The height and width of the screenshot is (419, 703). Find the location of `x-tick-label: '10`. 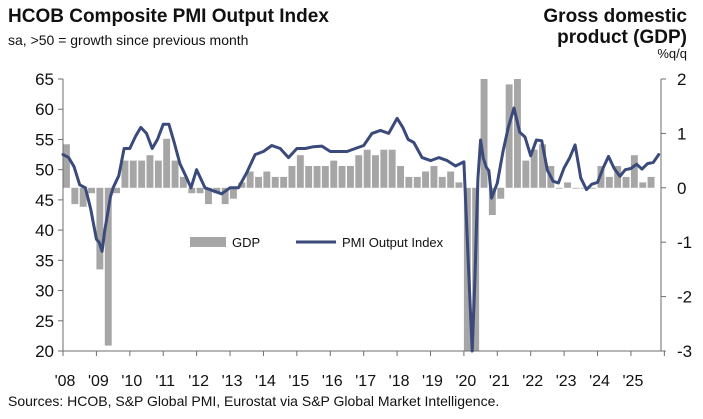

x-tick-label: '10 is located at coordinates (131, 381).